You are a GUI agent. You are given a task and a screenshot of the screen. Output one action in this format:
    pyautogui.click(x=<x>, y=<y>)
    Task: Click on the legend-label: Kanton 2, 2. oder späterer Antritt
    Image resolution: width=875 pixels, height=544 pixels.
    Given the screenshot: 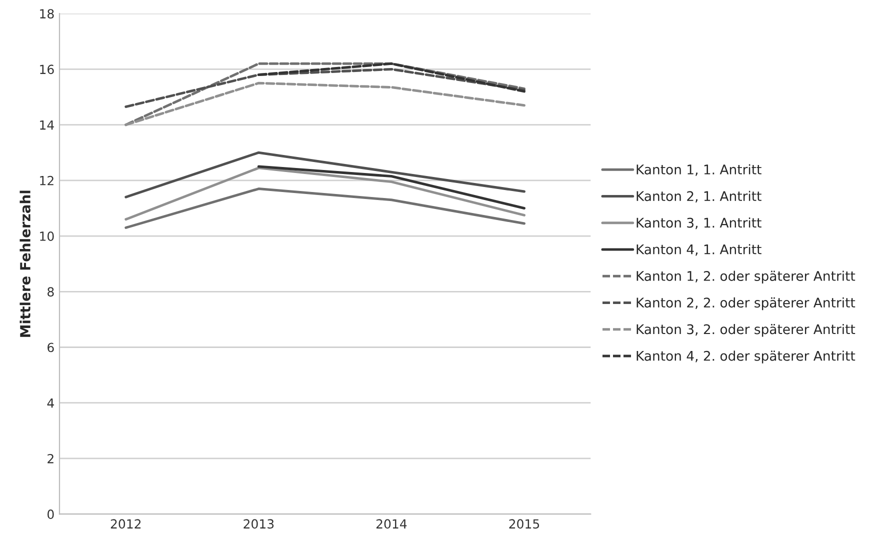 What is the action you would take?
    pyautogui.click(x=746, y=303)
    